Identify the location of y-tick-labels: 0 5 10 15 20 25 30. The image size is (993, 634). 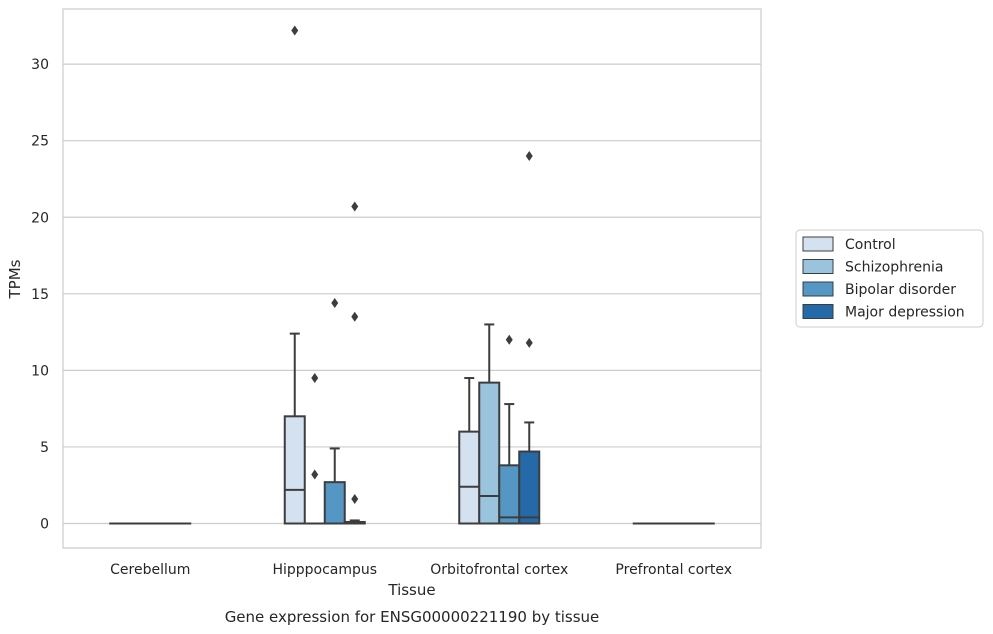
(40, 294).